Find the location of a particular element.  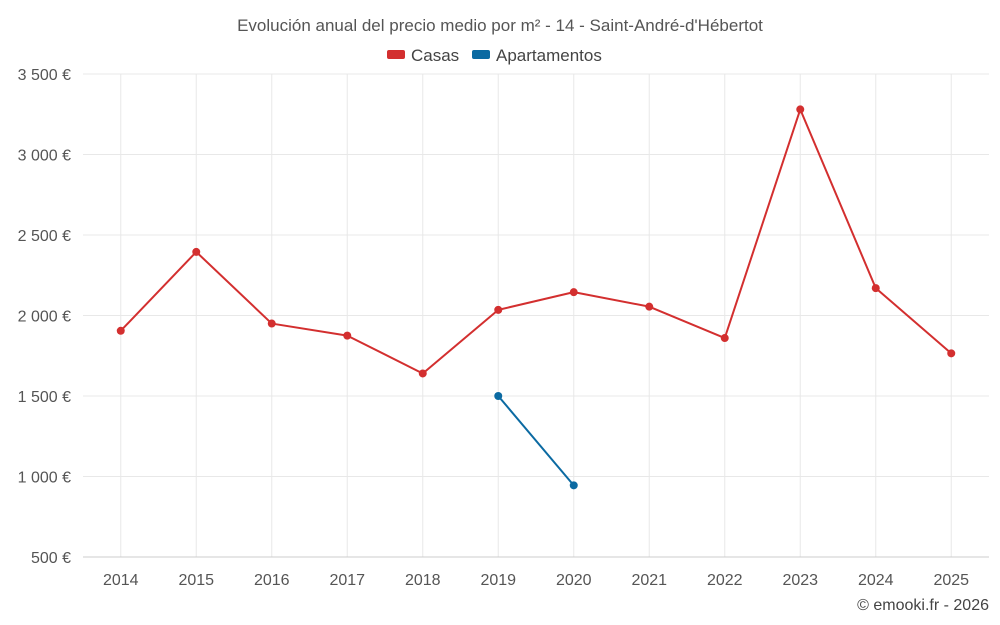

x-tick-label: 2018 is located at coordinates (423, 580).